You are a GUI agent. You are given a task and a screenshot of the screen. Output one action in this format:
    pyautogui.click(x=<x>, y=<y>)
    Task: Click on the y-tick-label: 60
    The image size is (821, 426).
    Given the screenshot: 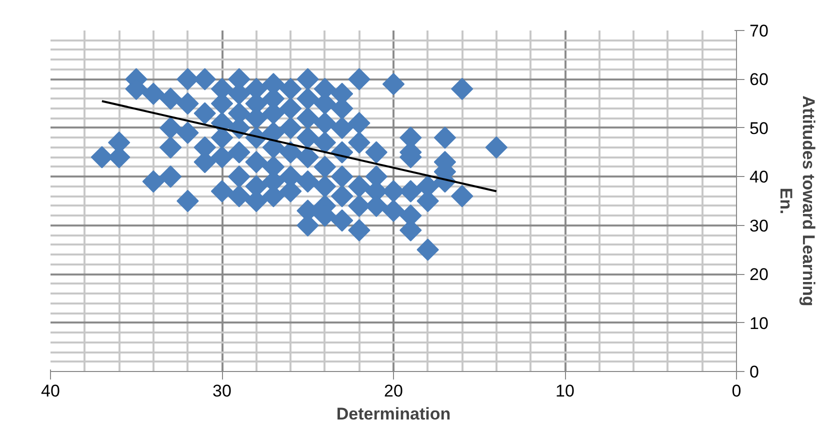 What is the action you would take?
    pyautogui.click(x=759, y=80)
    